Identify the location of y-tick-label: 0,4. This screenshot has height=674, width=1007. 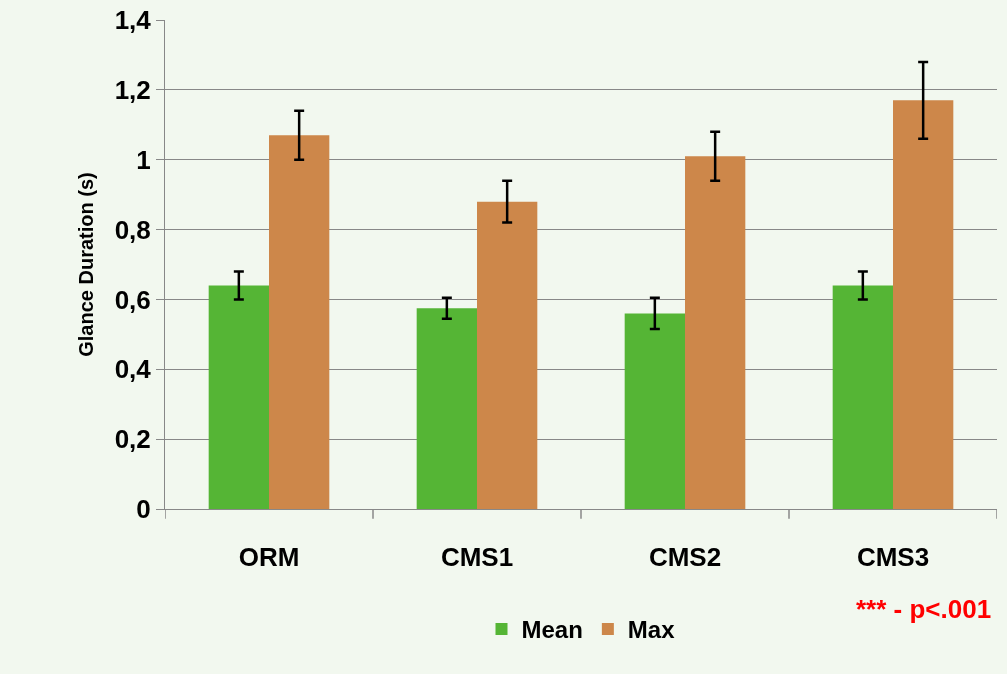
(133, 369).